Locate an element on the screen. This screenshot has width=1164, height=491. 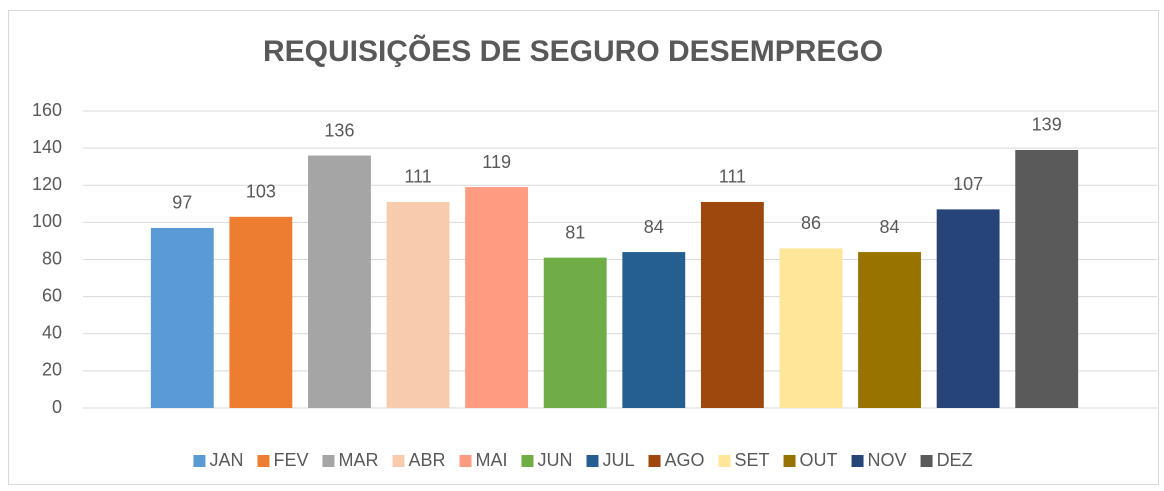
y-tick-label: 20 is located at coordinates (52, 370).